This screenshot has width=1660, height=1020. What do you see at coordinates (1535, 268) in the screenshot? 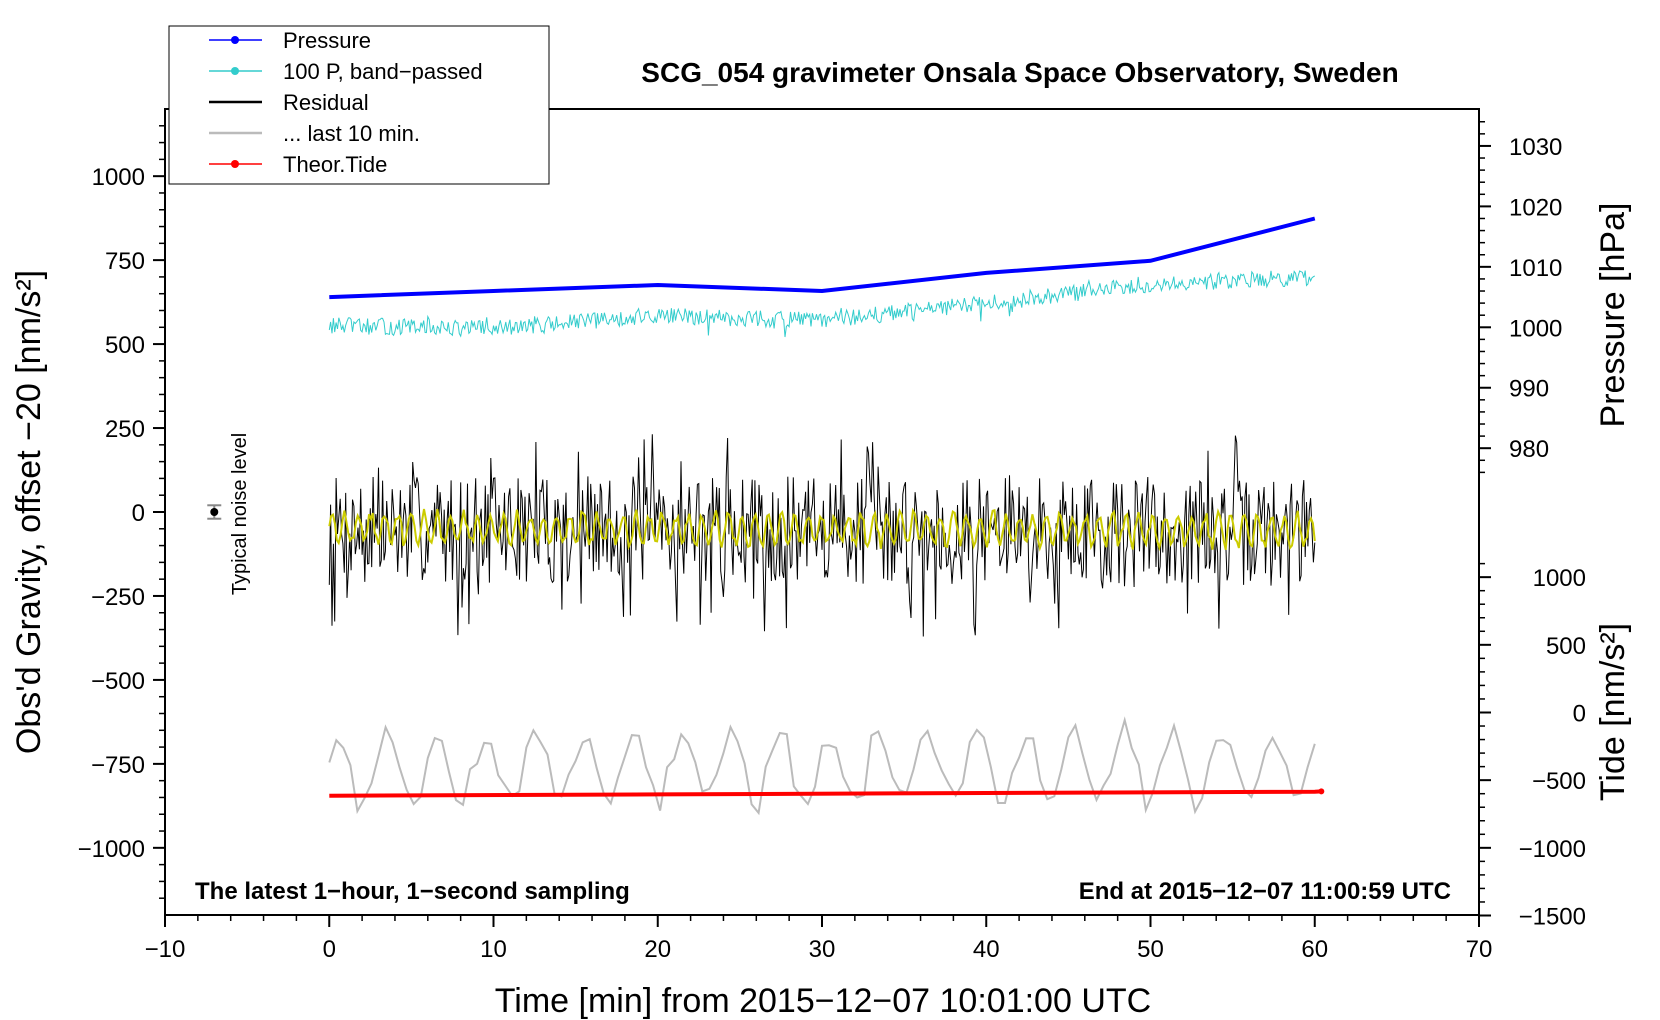
I see `pressure-tick-label: 1010` at bounding box center [1535, 268].